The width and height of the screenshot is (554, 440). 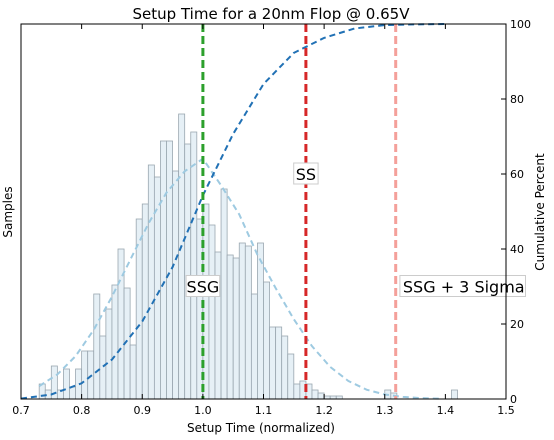 What do you see at coordinates (203, 410) in the screenshot?
I see `x-tick-label: 1.0` at bounding box center [203, 410].